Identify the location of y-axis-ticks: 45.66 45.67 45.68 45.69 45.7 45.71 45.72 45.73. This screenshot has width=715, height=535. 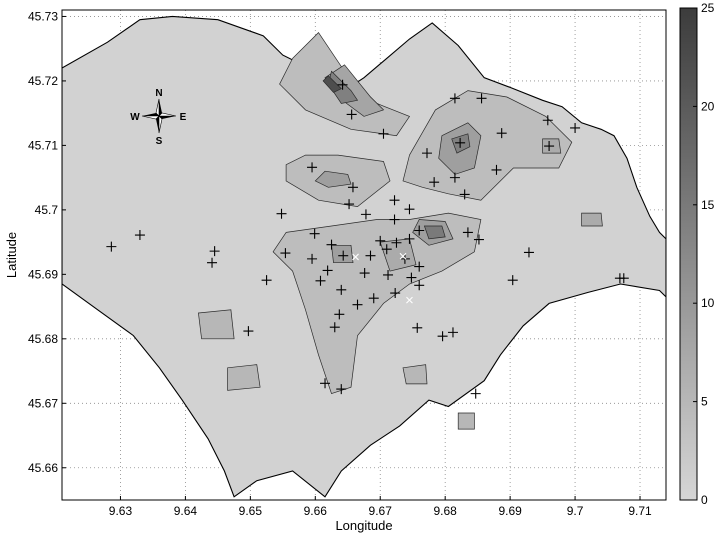
(47, 242).